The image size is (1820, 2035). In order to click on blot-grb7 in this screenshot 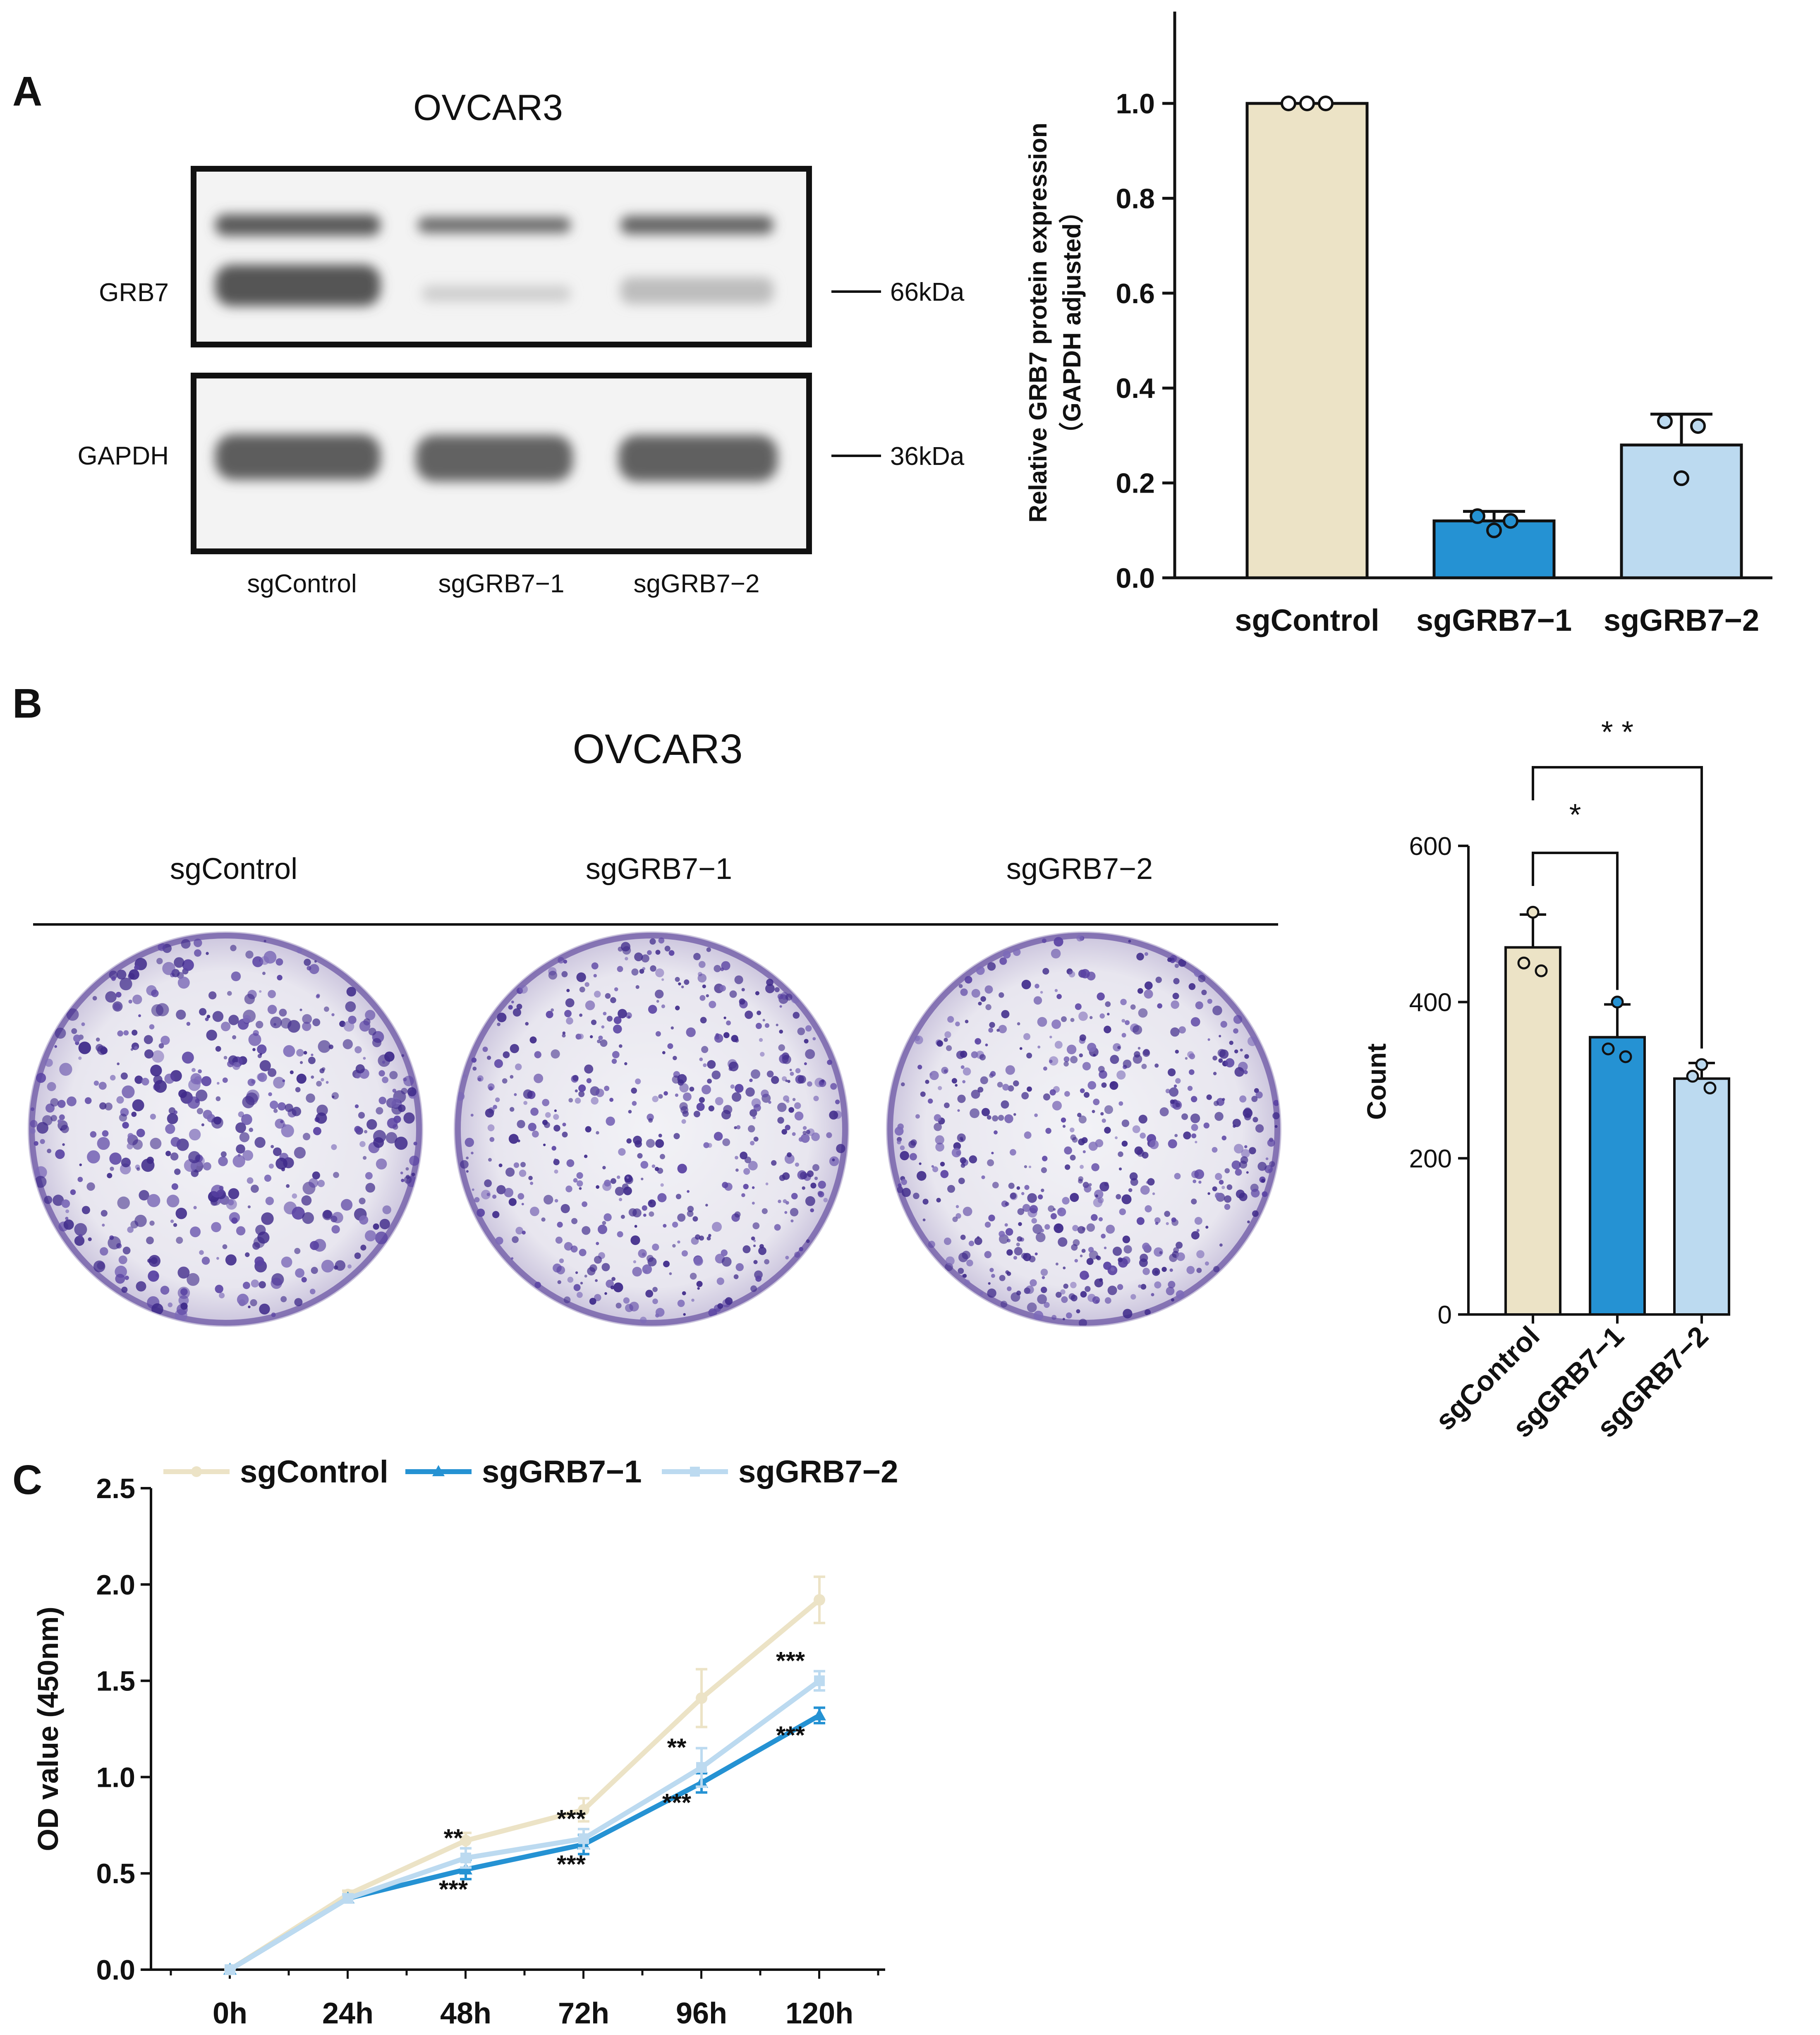, I will do `click(501, 256)`.